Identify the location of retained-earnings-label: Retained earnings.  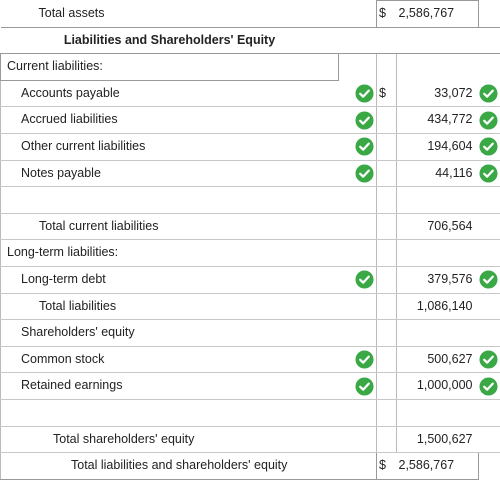
(170, 386).